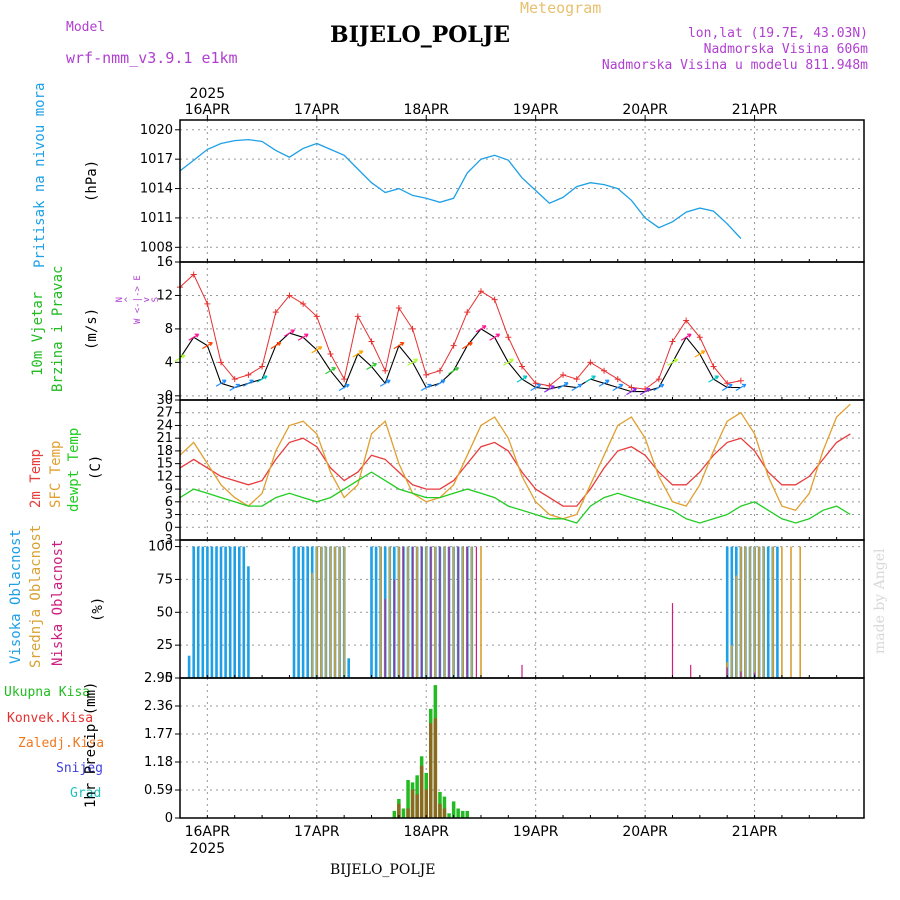  What do you see at coordinates (208, 110) in the screenshot?
I see `top-date-label: 16APR` at bounding box center [208, 110].